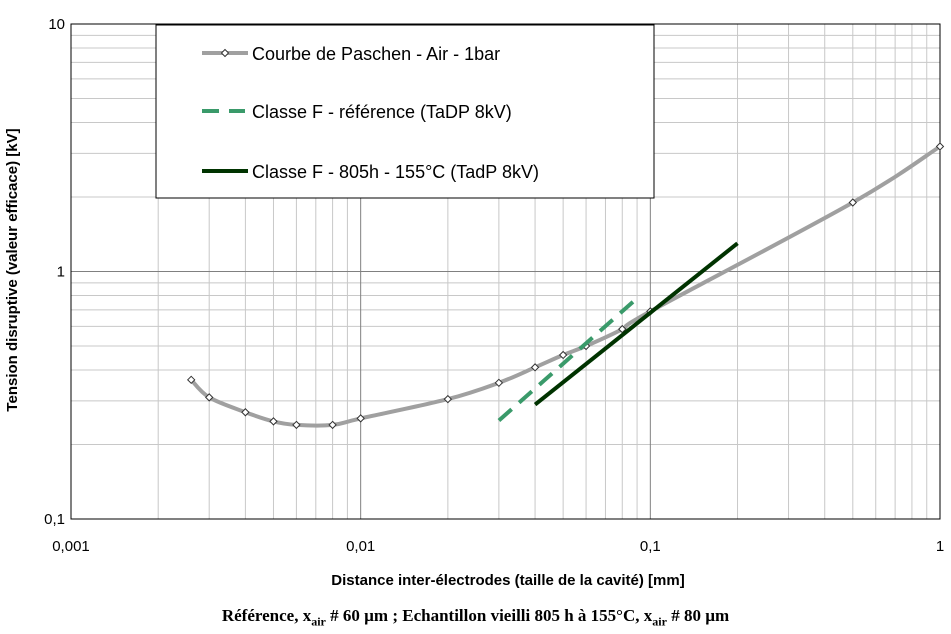 Image resolution: width=951 pixels, height=634 pixels. I want to click on x-tick-label: 0,1, so click(650, 546).